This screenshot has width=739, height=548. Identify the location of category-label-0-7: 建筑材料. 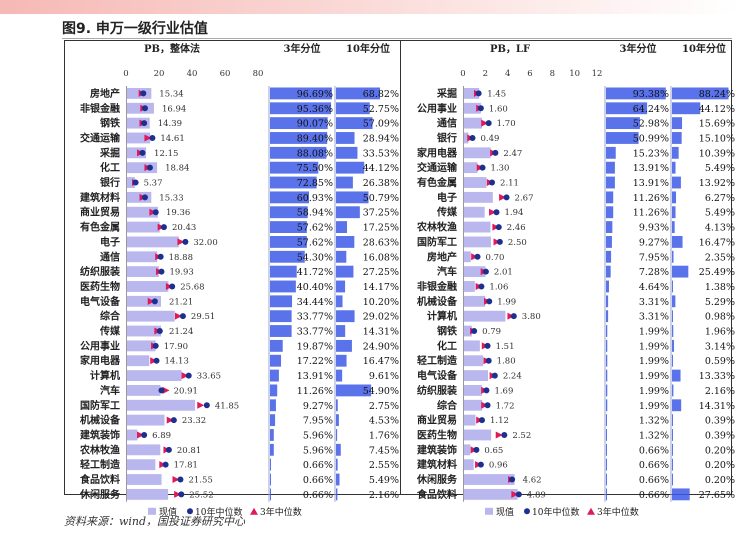
(99, 197).